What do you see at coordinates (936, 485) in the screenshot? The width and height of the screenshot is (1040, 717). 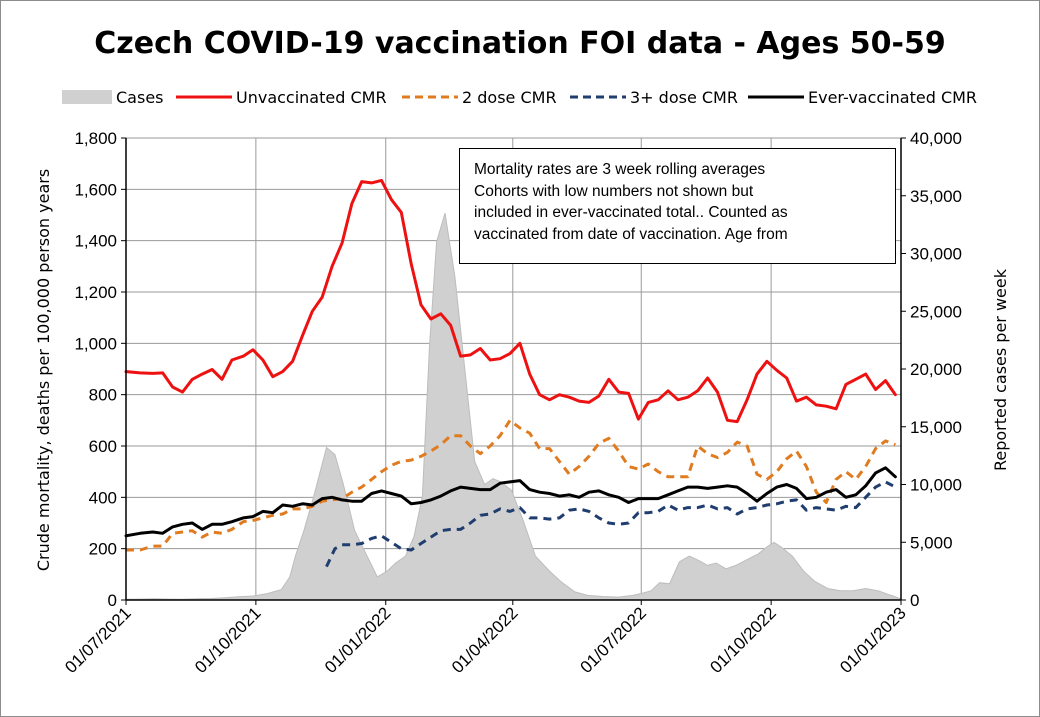 I see `y2-tick-label: 10,000` at bounding box center [936, 485].